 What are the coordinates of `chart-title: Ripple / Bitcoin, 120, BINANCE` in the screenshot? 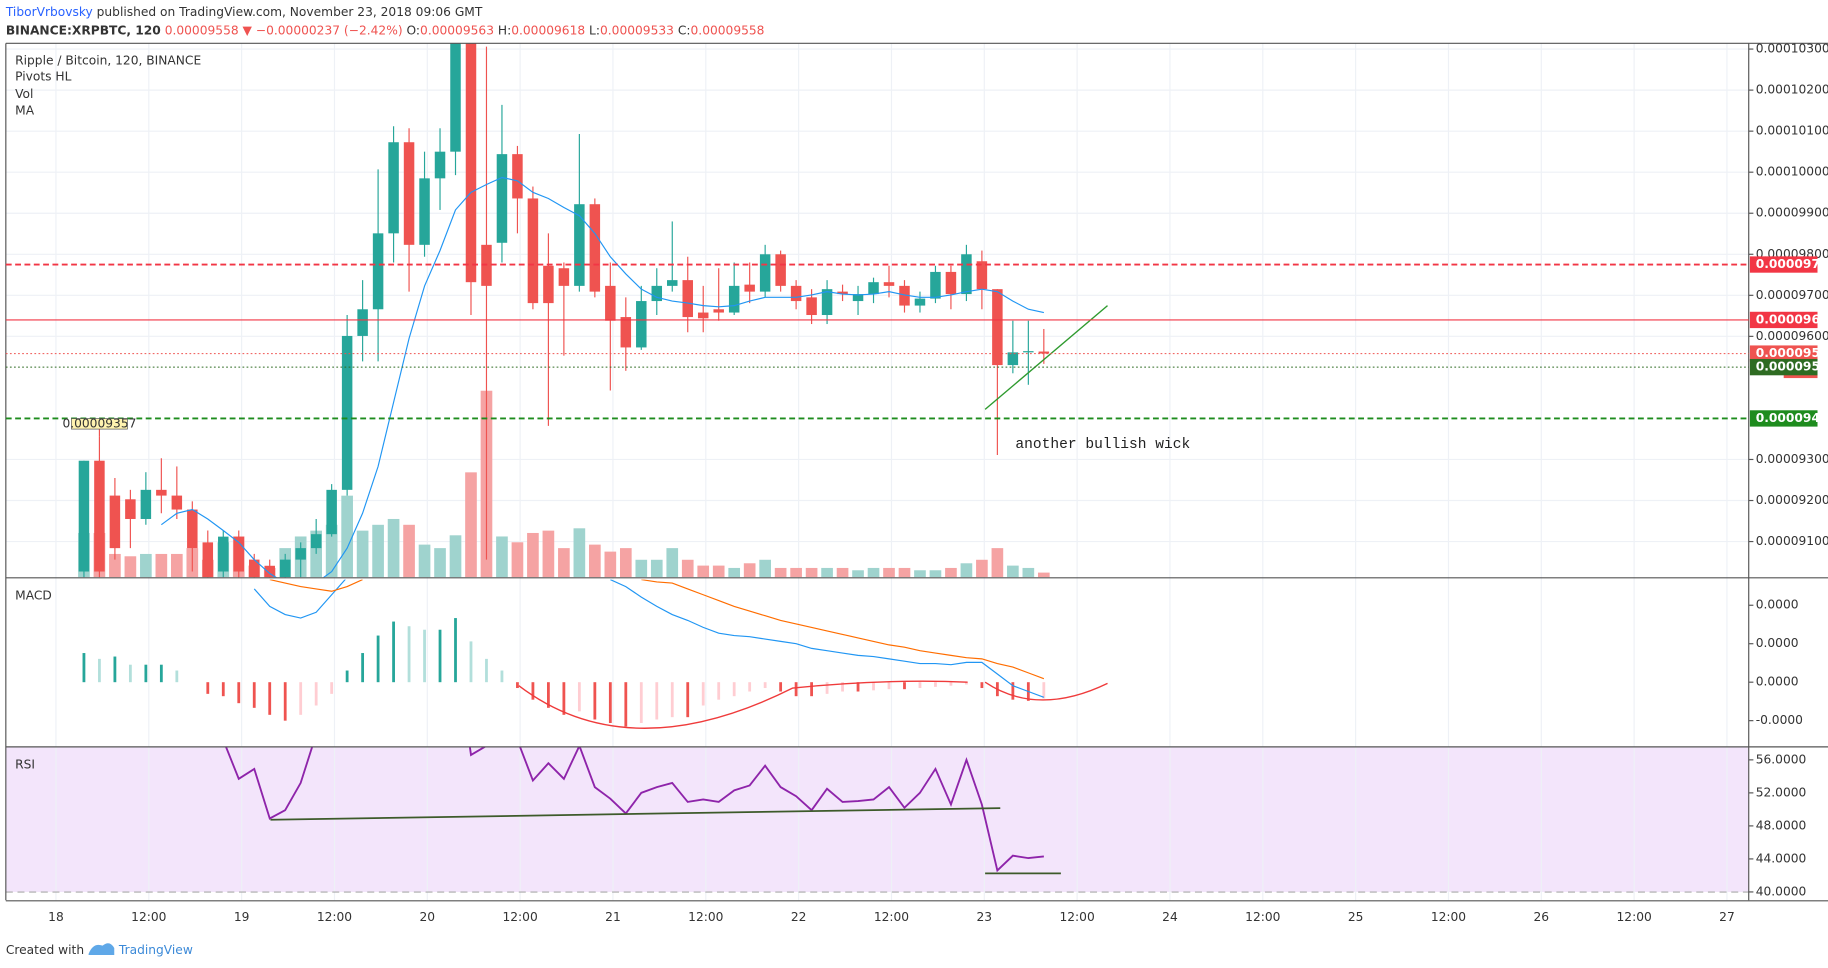 It's located at (108, 60).